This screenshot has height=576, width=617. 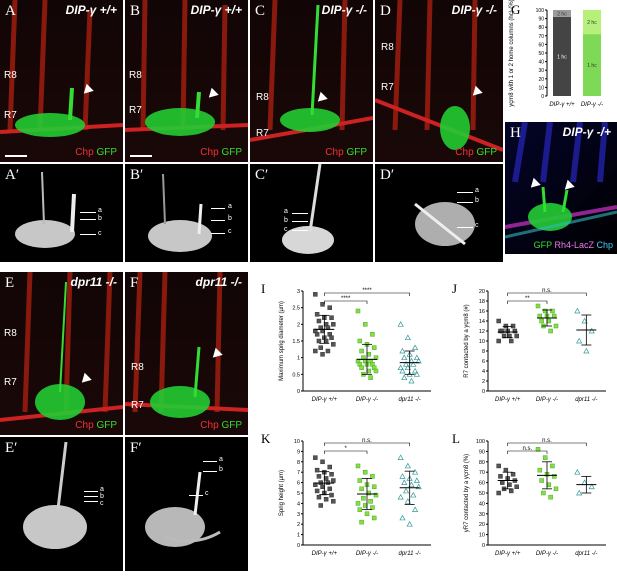 What do you see at coordinates (186, 81) in the screenshot?
I see `panel-B: B DIP-γ +/+ R8 R7 Chp GFP` at bounding box center [186, 81].